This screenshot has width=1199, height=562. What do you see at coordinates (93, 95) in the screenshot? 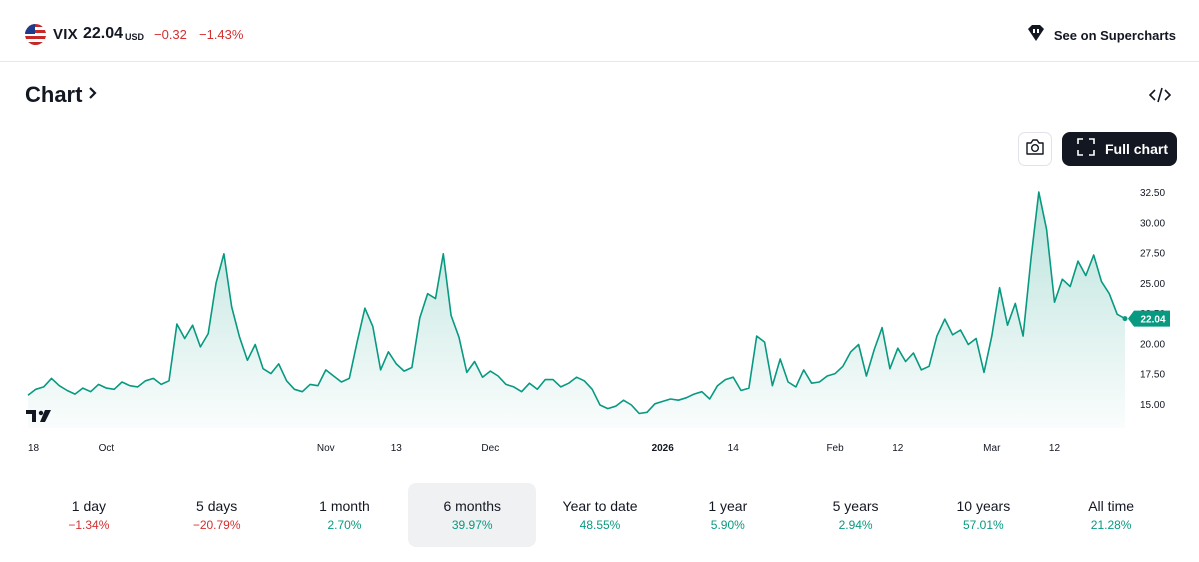
I see `chevron-right-icon` at bounding box center [93, 95].